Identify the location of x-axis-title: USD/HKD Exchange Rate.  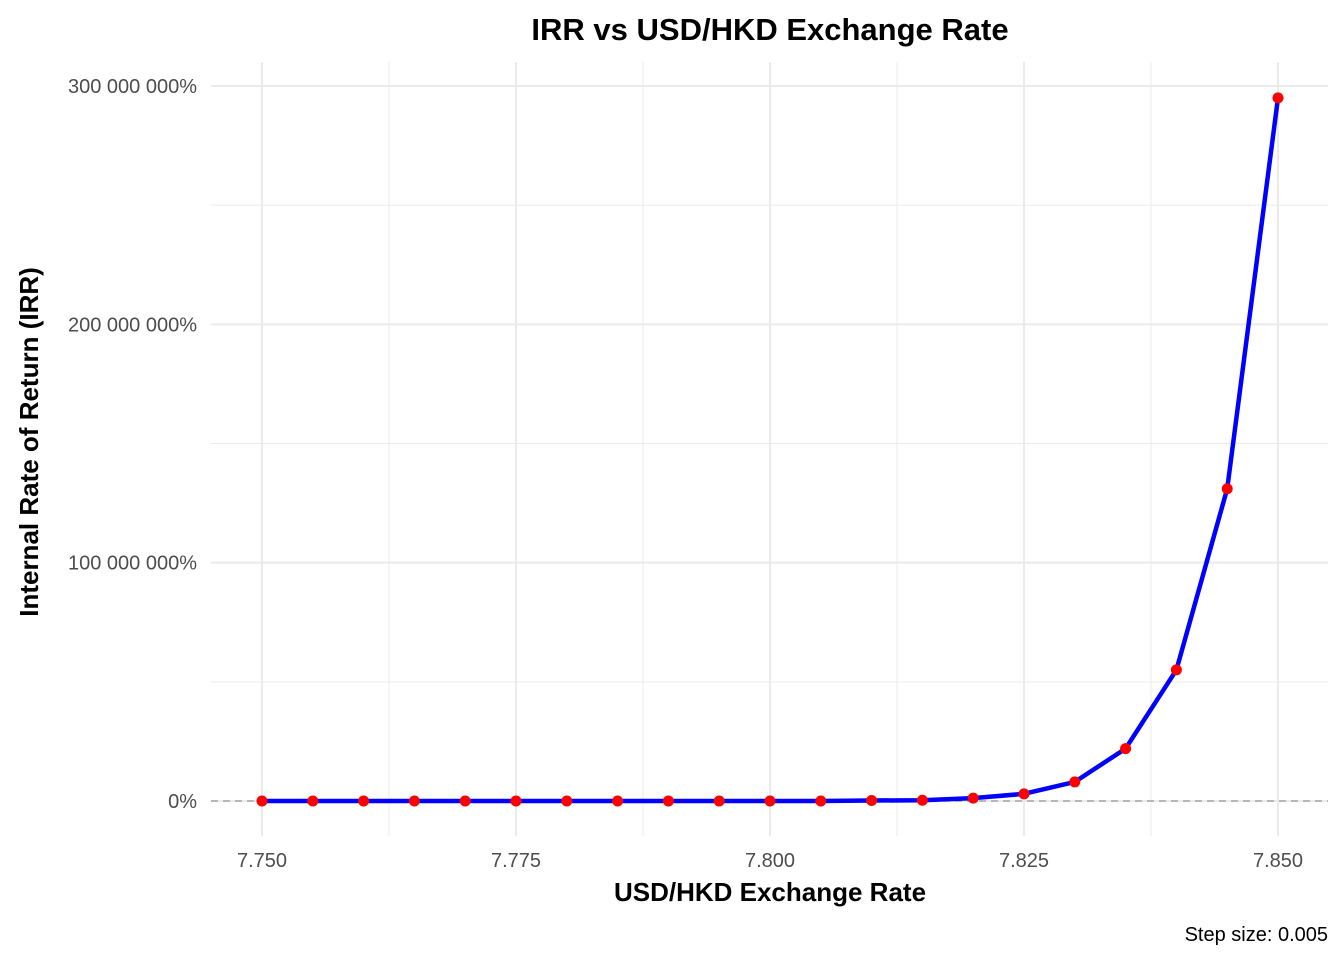
(770, 892).